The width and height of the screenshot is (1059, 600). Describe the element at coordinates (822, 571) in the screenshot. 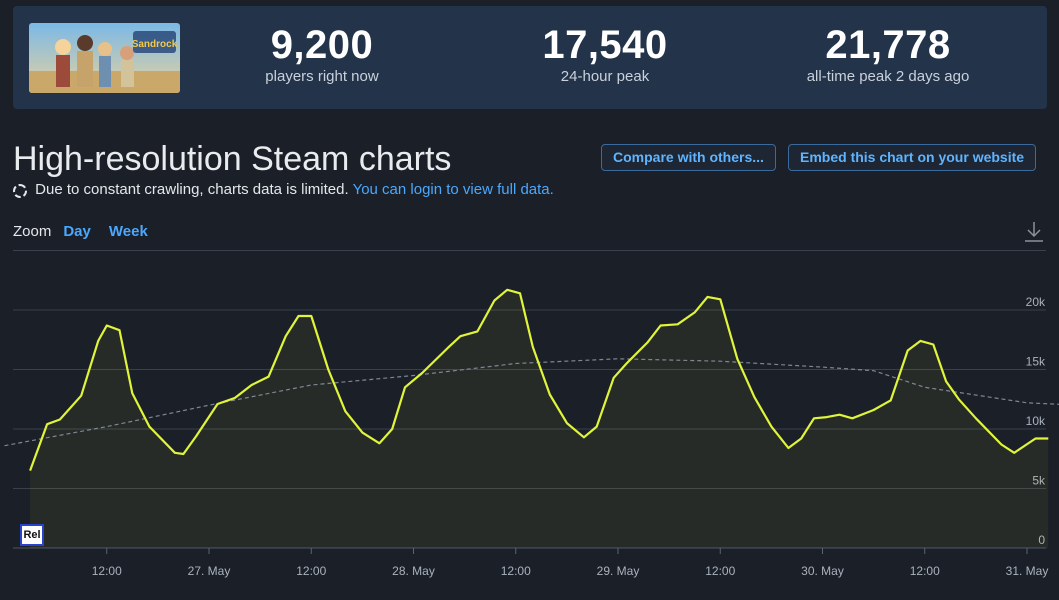

I see `x-tick-label: 30. May` at that location.